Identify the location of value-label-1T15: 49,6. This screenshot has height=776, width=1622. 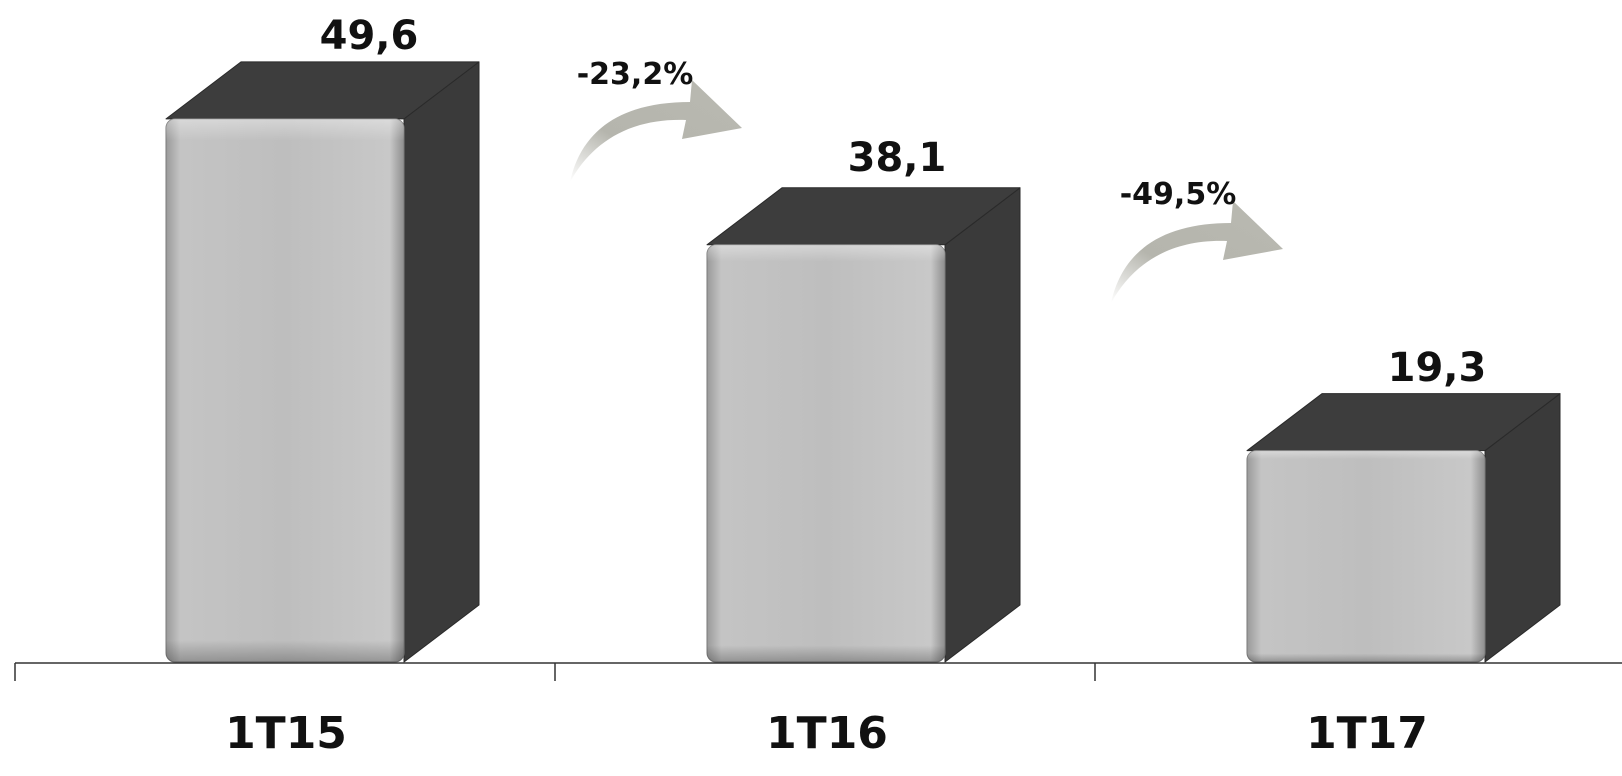
(369, 36).